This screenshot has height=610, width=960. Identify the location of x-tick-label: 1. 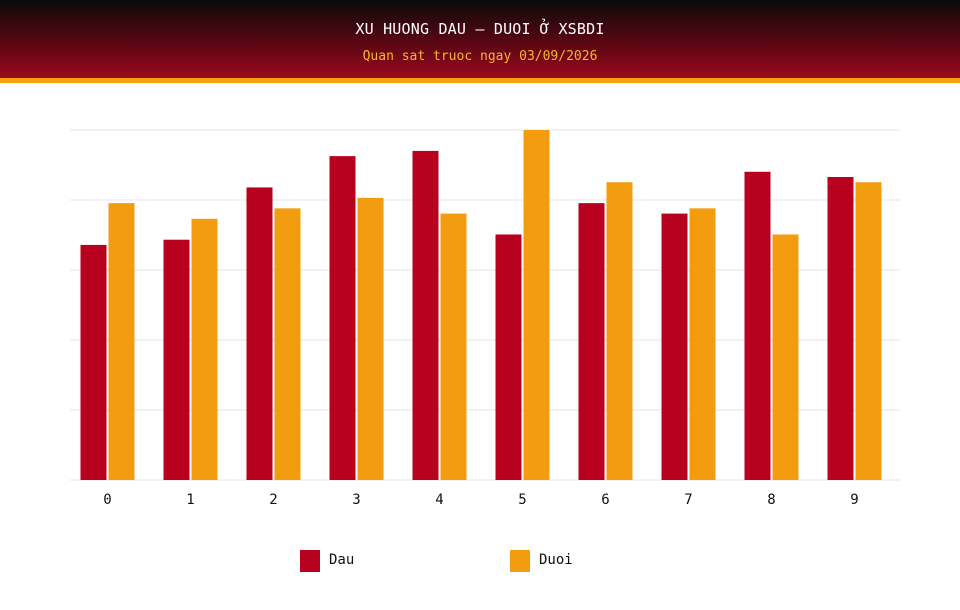
(190, 500).